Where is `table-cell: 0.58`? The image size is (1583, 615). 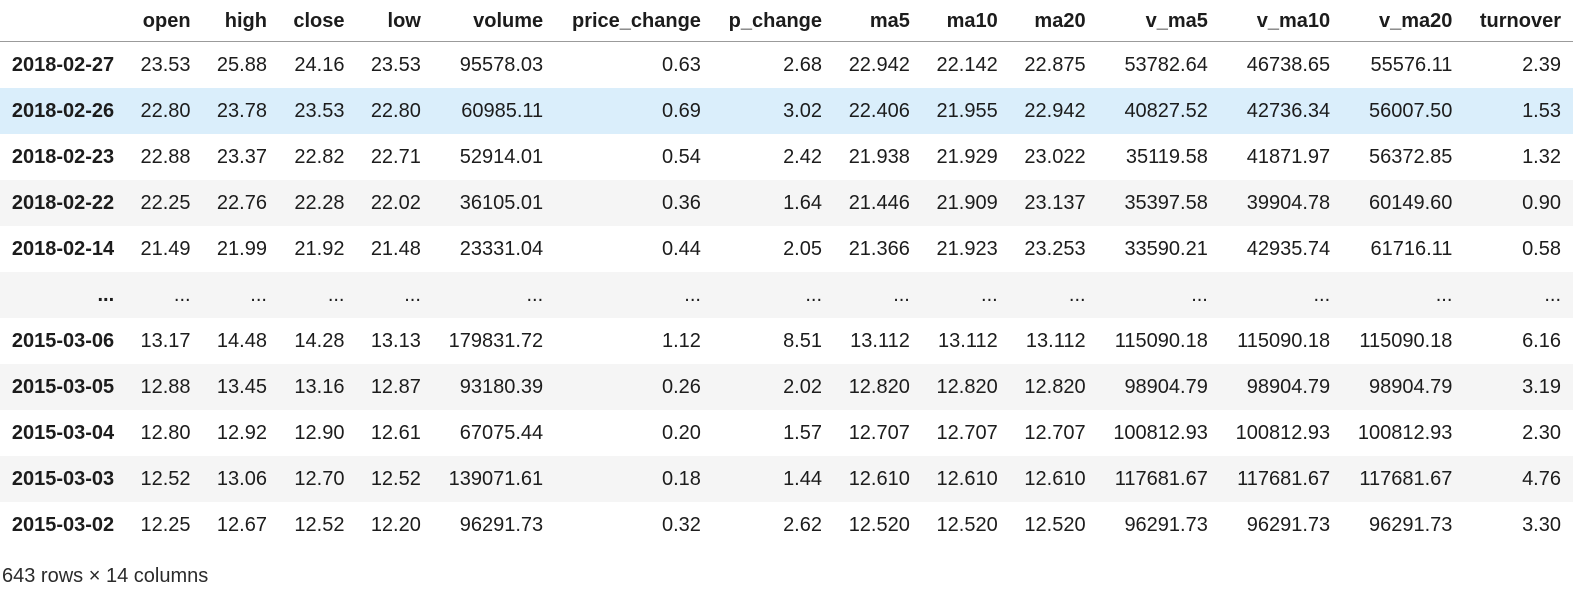
table-cell: 0.58 is located at coordinates (1541, 249).